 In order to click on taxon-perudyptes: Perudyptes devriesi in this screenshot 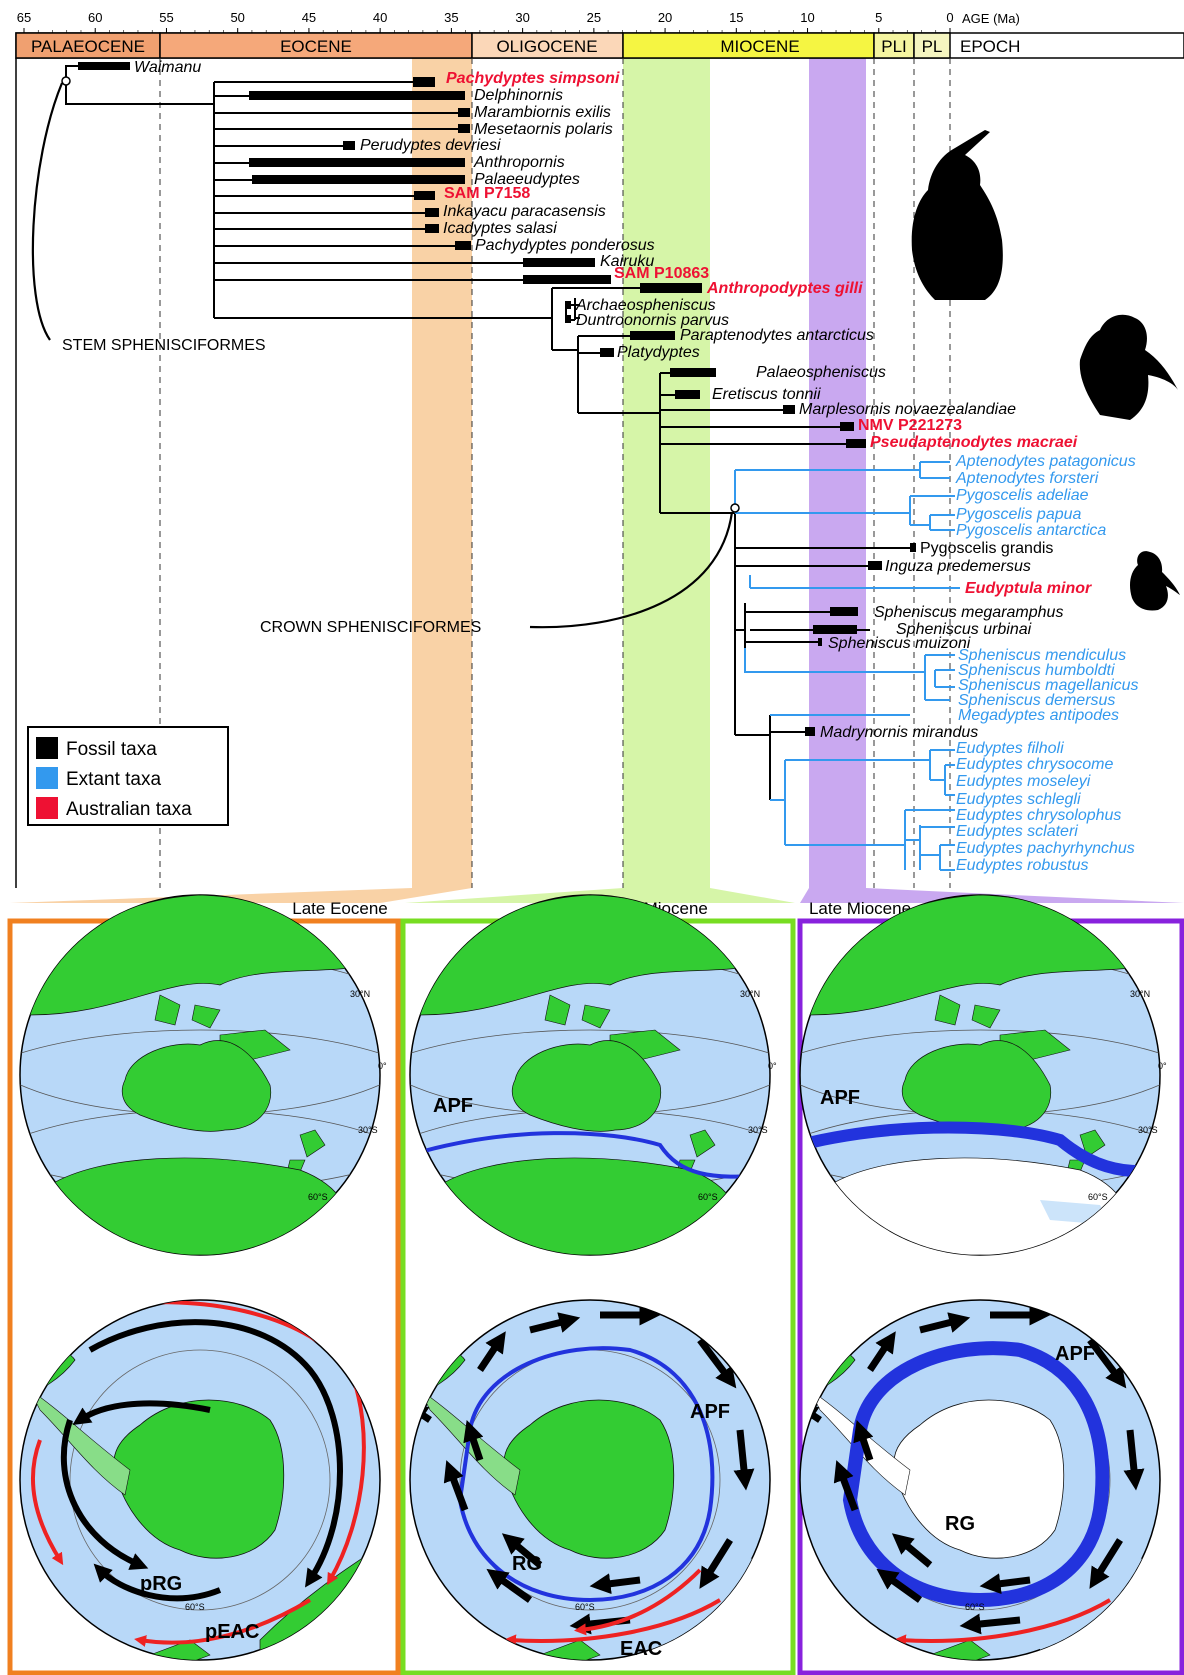, I will do `click(430, 145)`.